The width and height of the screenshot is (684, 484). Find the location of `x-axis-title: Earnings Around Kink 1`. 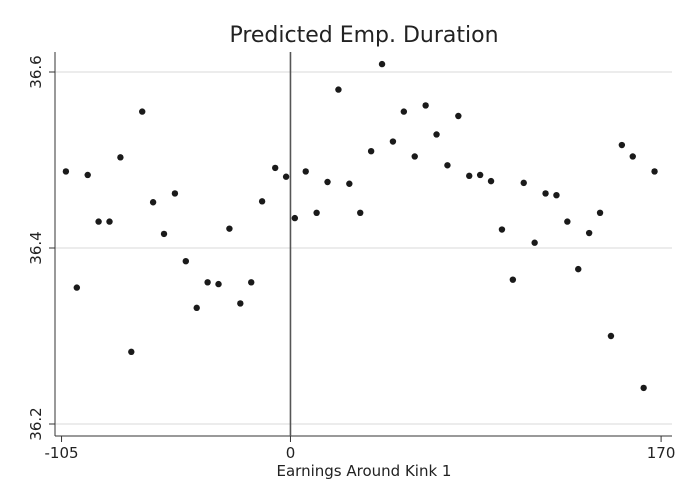

x-axis-title: Earnings Around Kink 1 is located at coordinates (364, 471).